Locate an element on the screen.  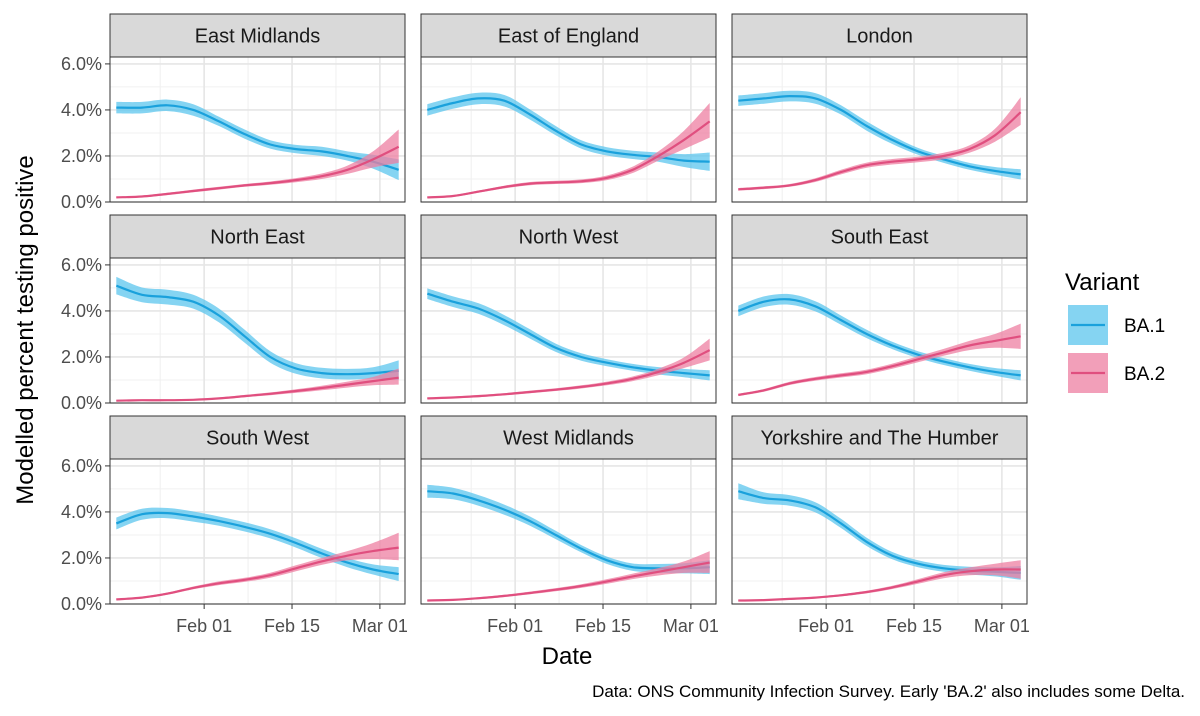
panel-east-midlands: East Midlands 0.0% 2.0% 4.0% 6.0% is located at coordinates (233, 112).